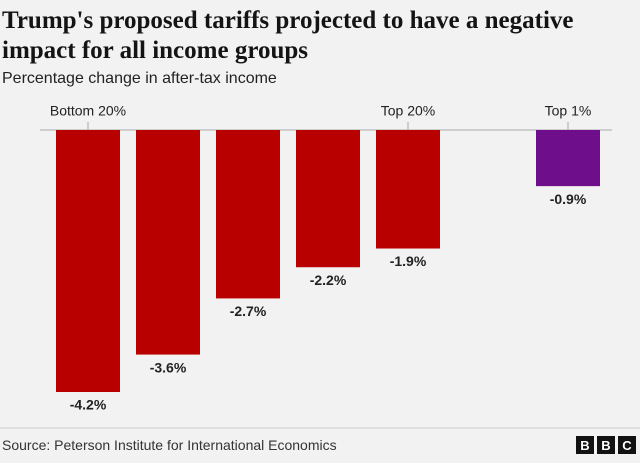 This screenshot has height=463, width=640. I want to click on value-label: -2.2%, so click(328, 280).